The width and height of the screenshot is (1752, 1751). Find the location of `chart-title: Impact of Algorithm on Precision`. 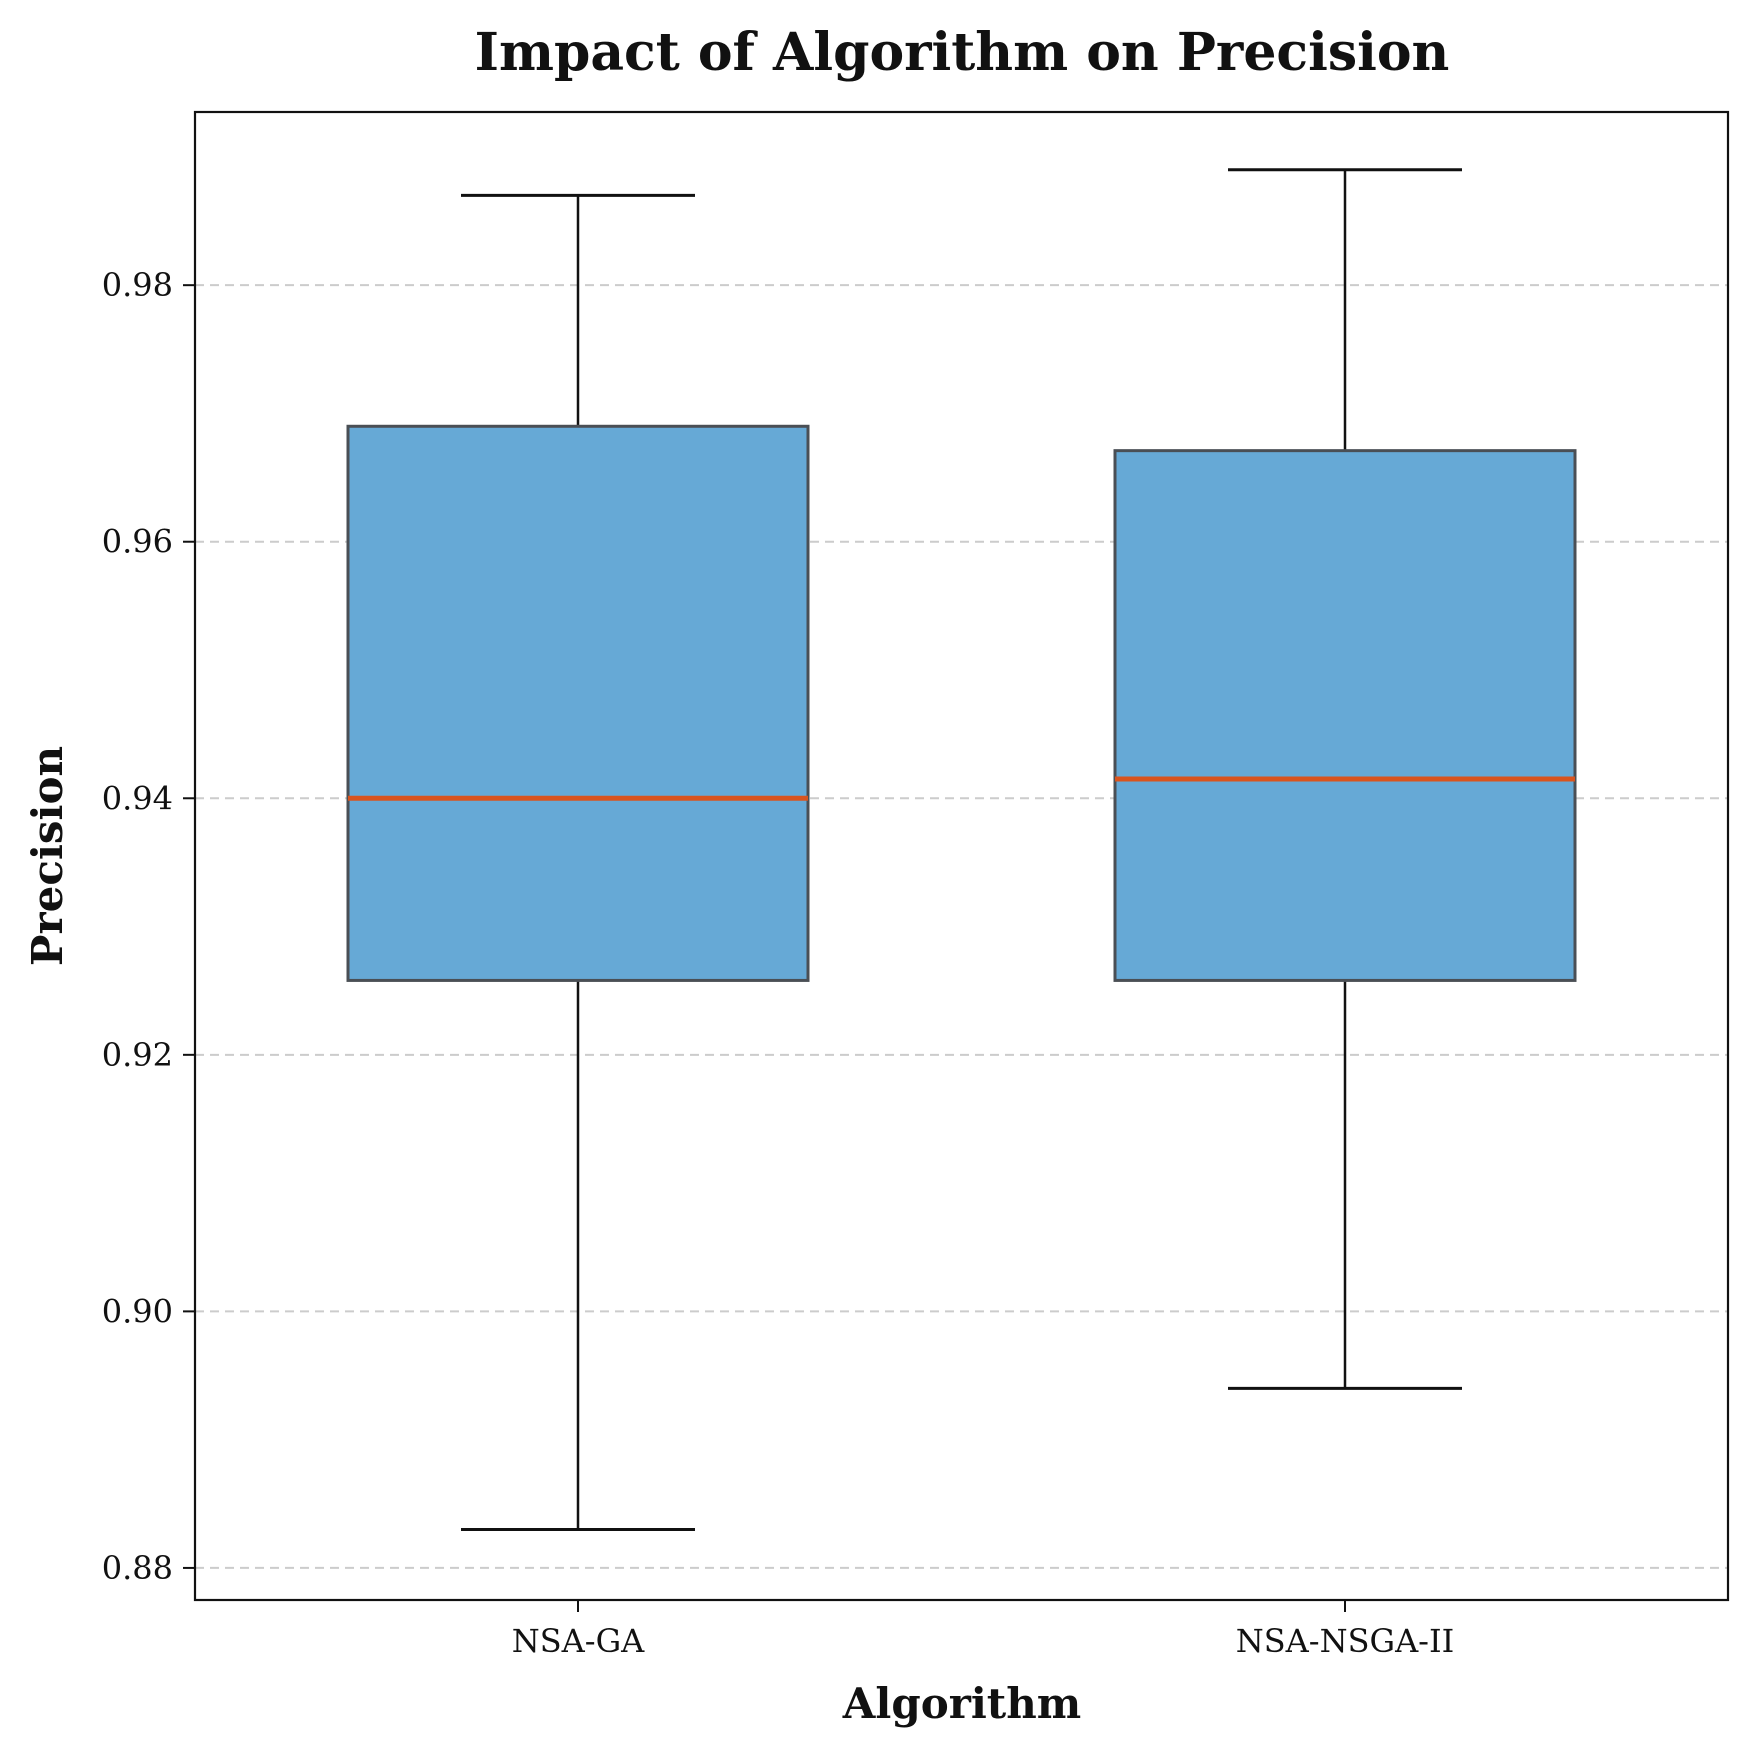

chart-title: Impact of Algorithm on Precision is located at coordinates (962, 52).